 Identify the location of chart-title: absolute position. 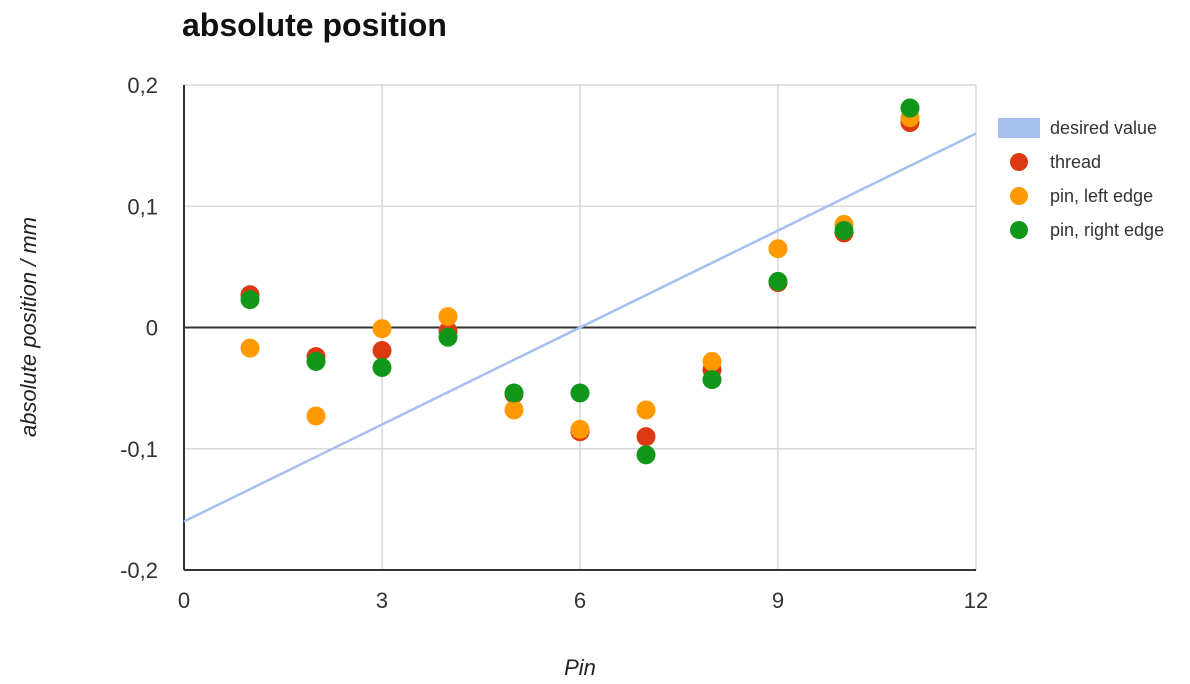
(314, 25).